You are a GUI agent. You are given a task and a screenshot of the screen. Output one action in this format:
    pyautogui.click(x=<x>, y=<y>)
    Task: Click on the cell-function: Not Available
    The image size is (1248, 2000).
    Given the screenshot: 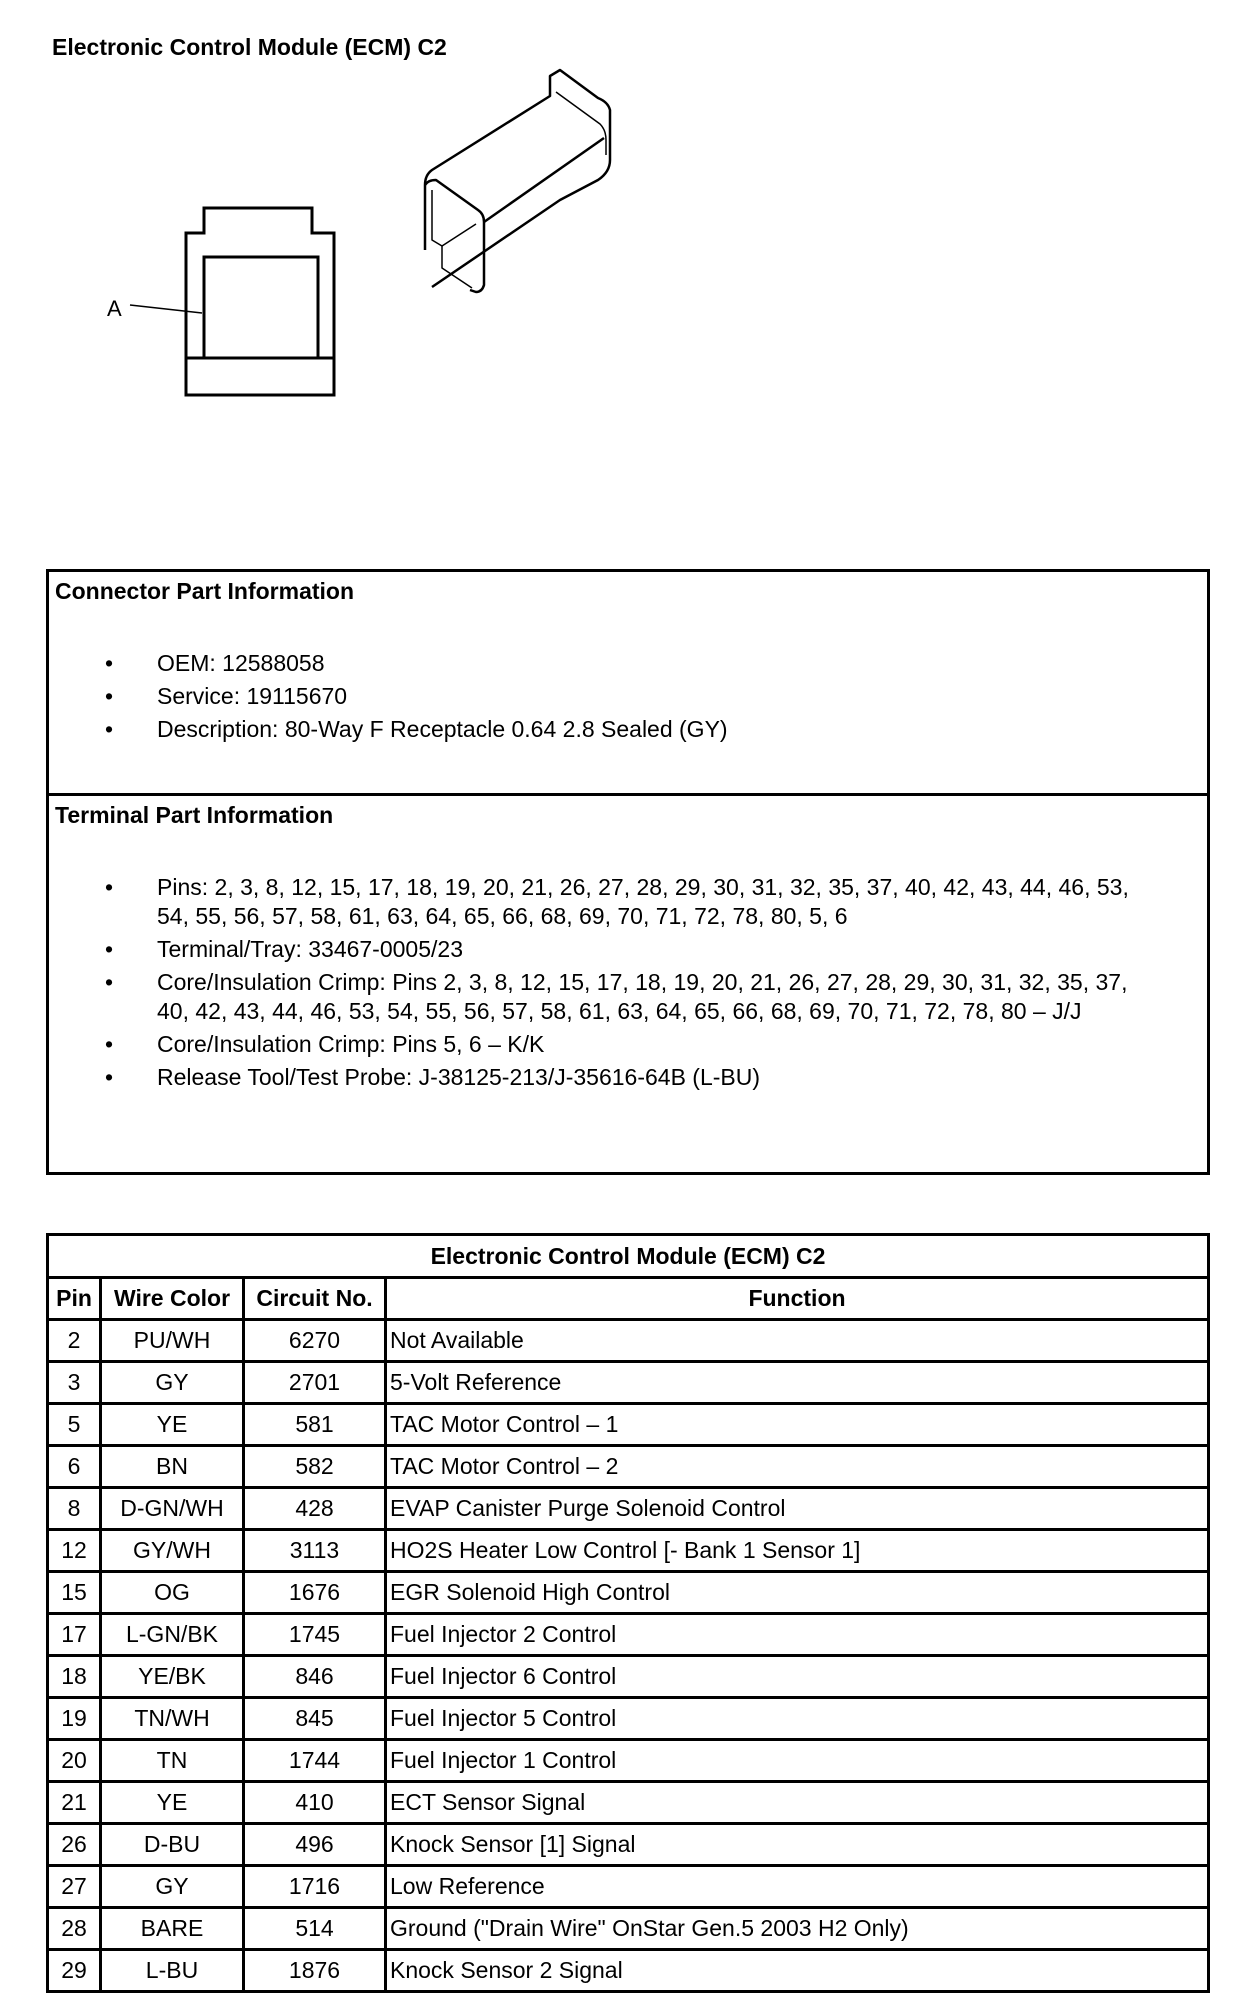 What is the action you would take?
    pyautogui.click(x=797, y=1340)
    